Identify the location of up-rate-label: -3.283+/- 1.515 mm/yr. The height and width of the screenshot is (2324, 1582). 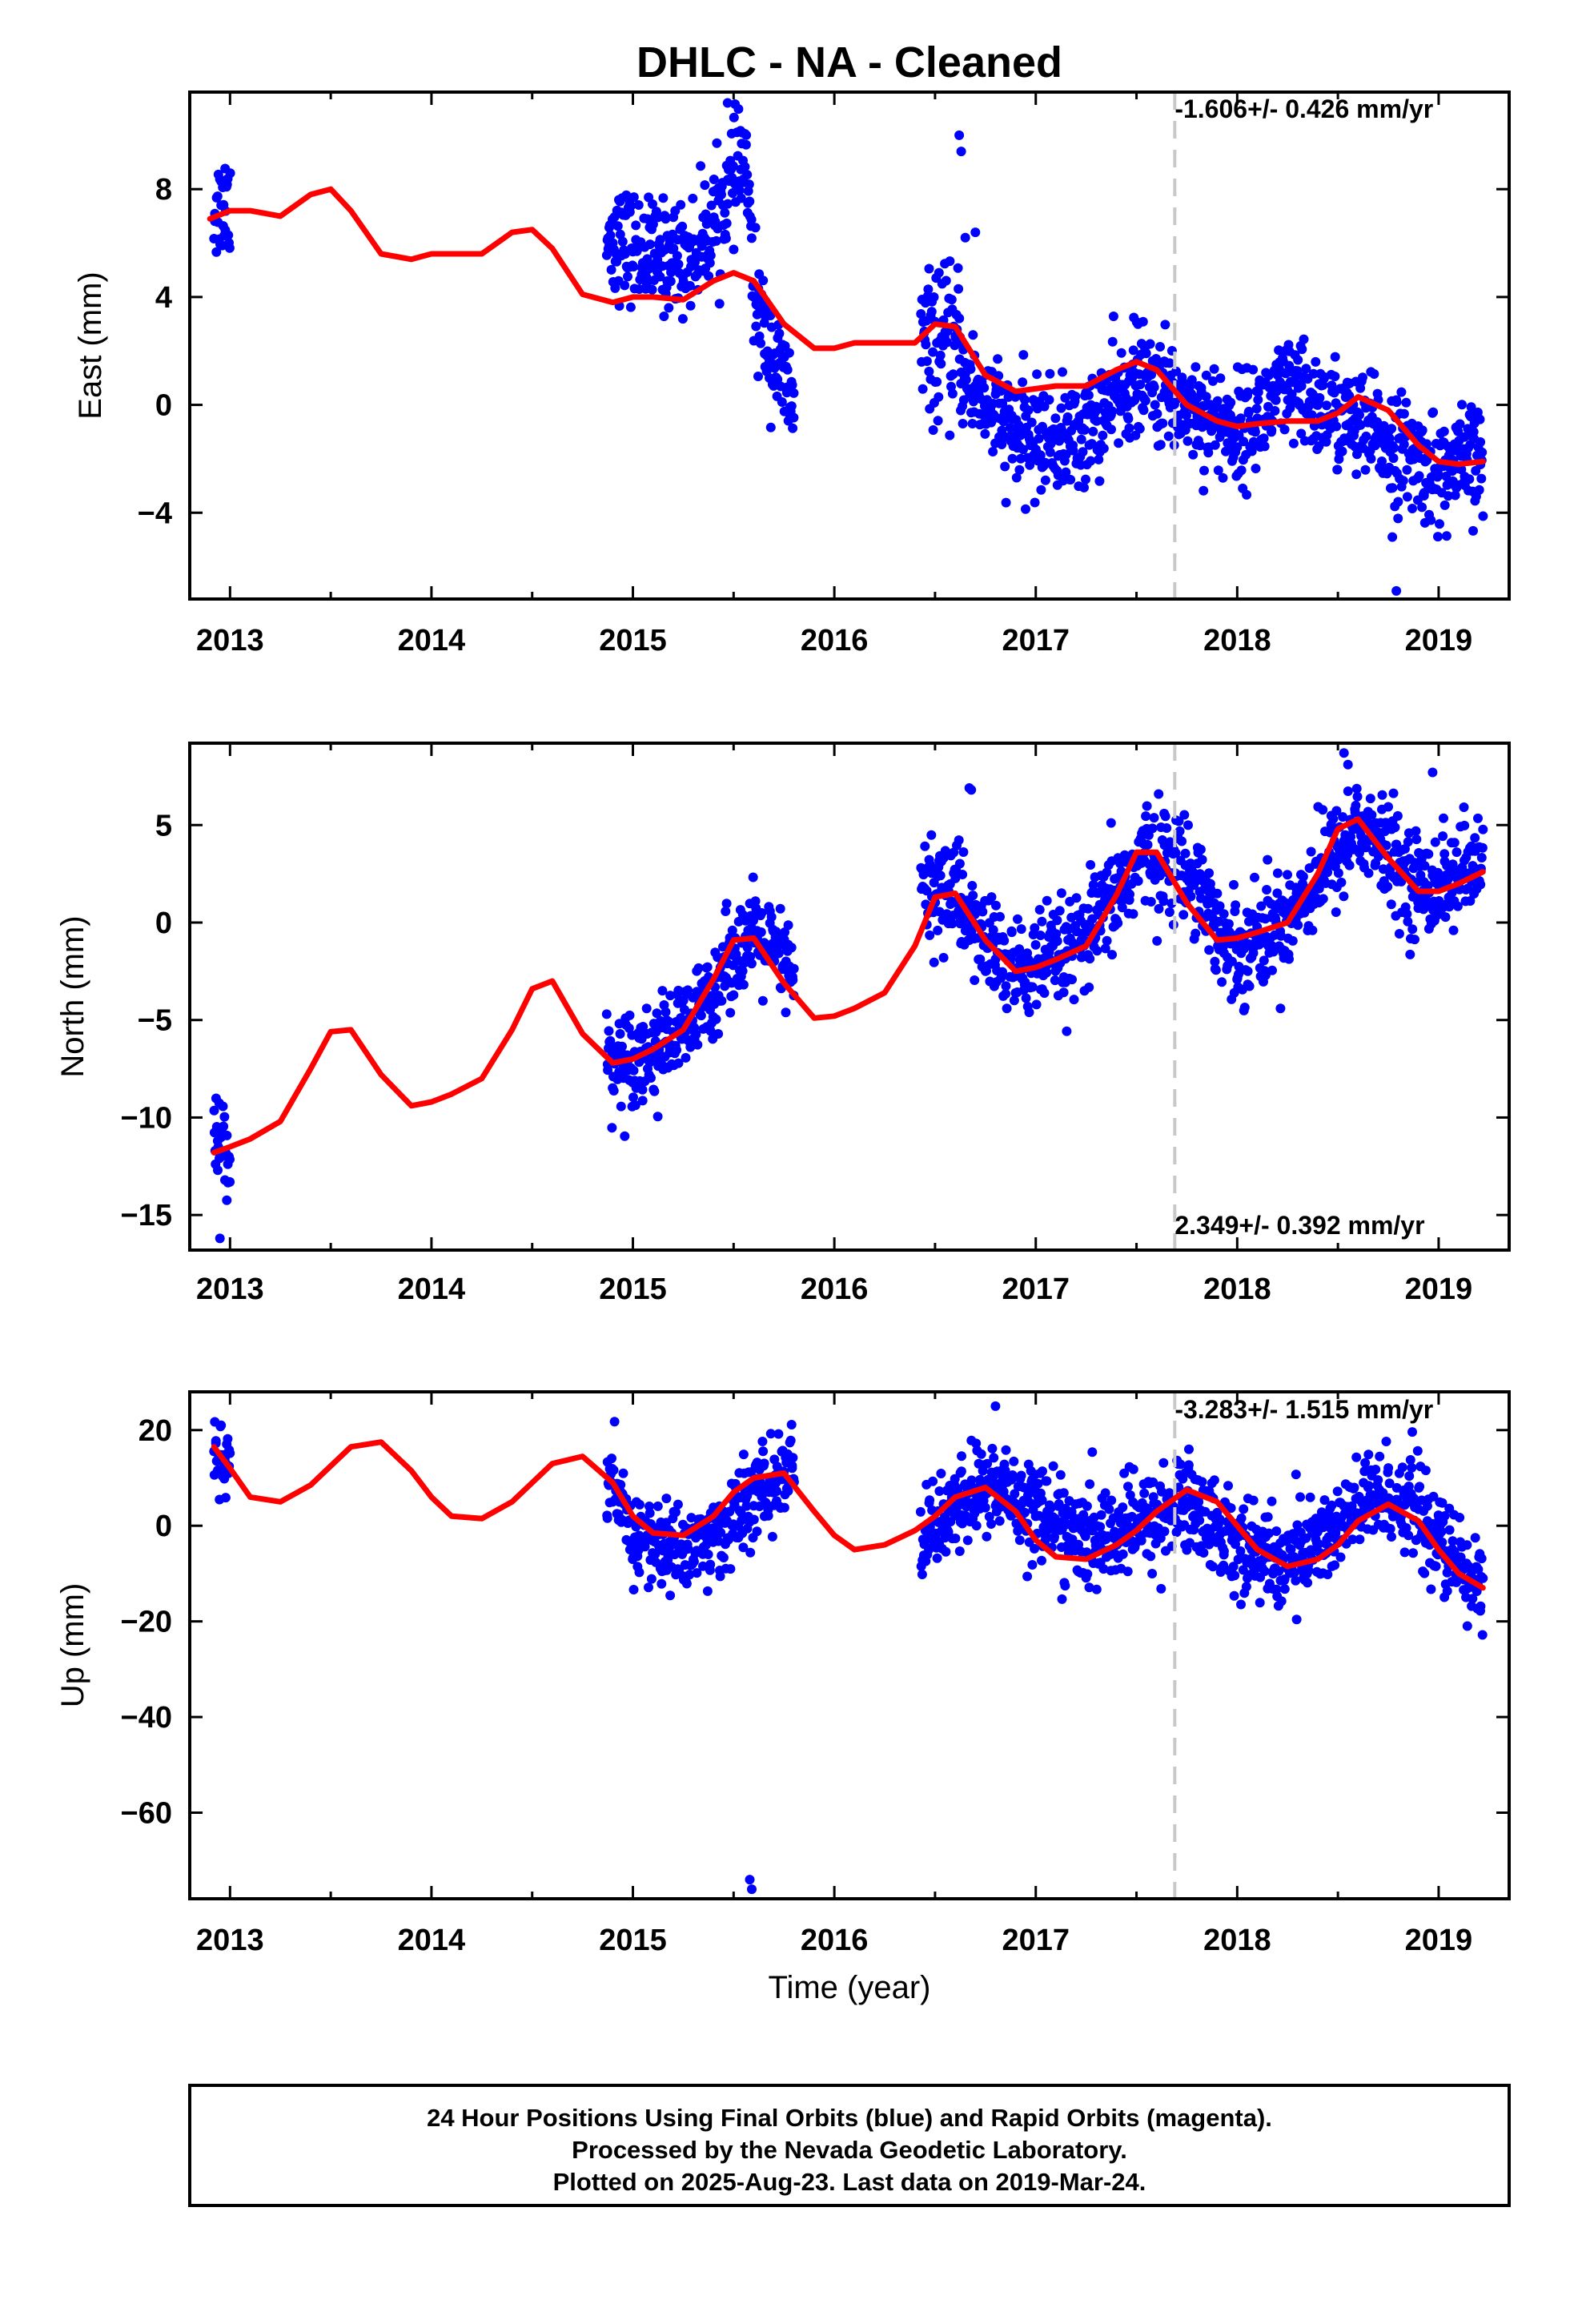
(1303, 1409).